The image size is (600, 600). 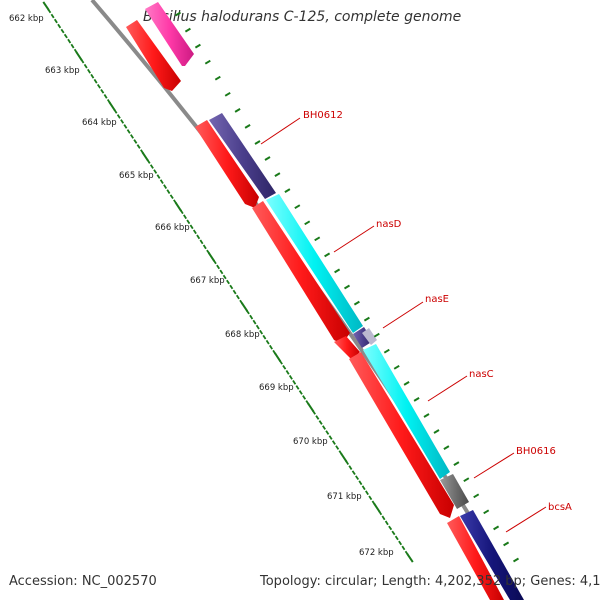 What do you see at coordinates (136, 176) in the screenshot?
I see `tick-label-665: 665 kbp` at bounding box center [136, 176].